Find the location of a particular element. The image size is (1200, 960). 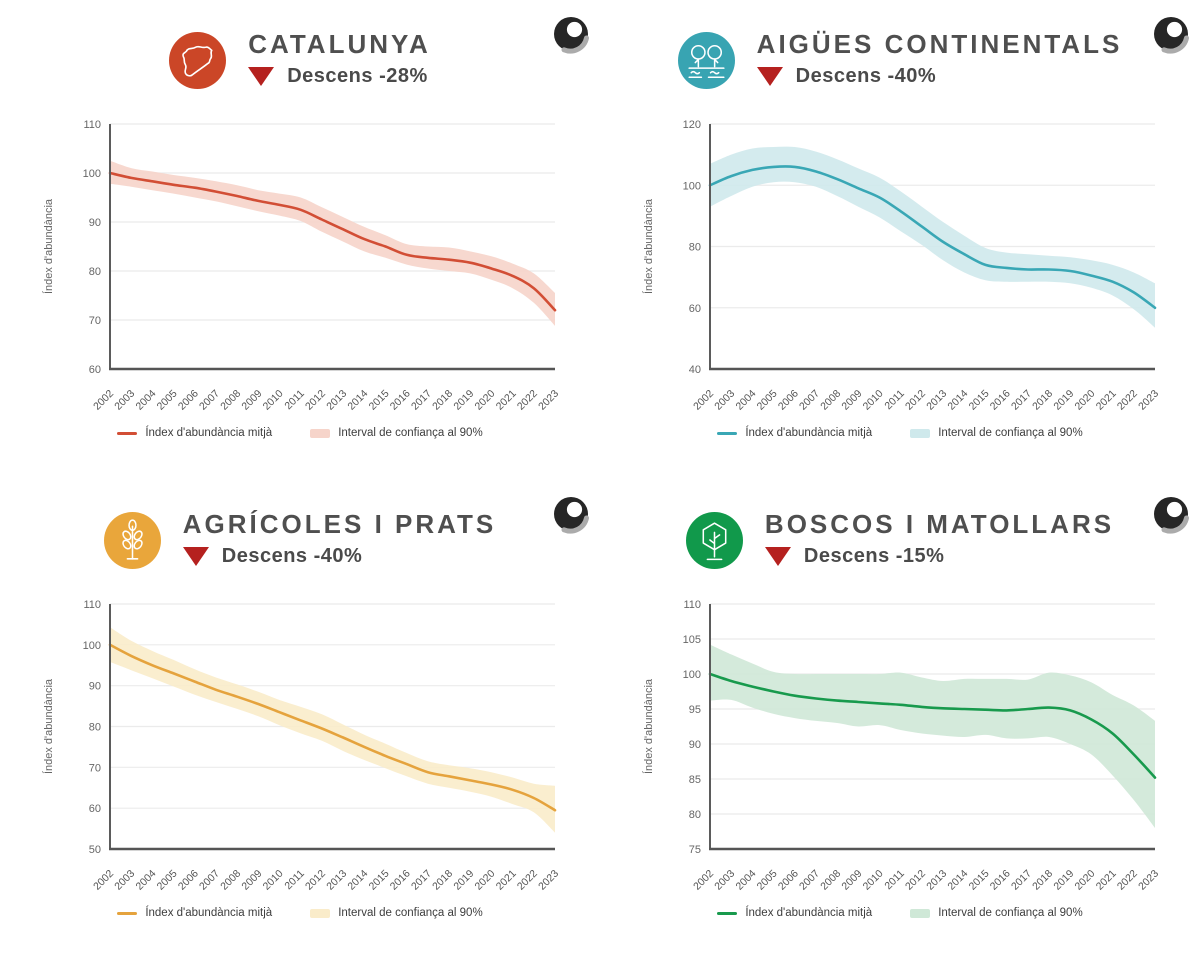

legend-line-label: Índex d'abundància mitjà is located at coordinates (809, 913).